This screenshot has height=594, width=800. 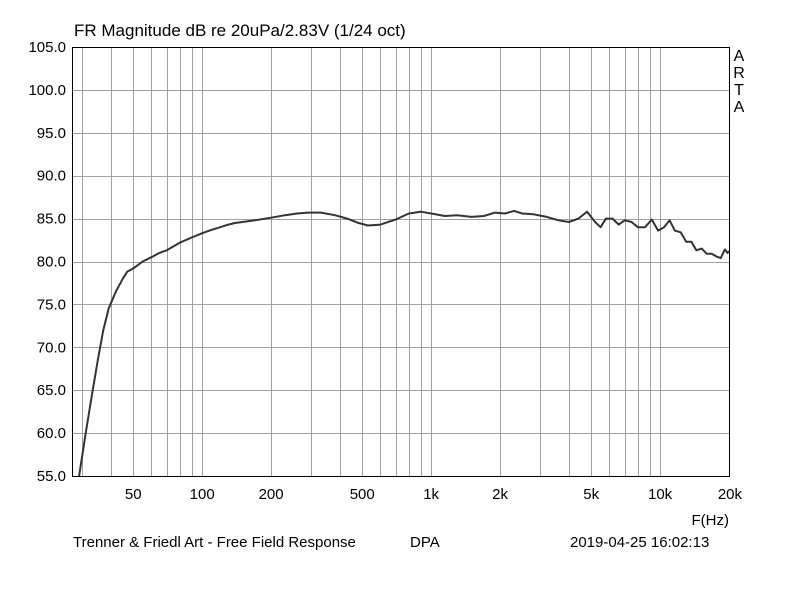 What do you see at coordinates (51, 390) in the screenshot?
I see `y-tick-label: 65.0` at bounding box center [51, 390].